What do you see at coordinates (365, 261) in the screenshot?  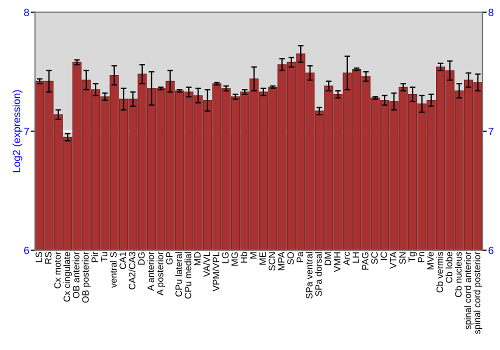 I see `x-tick-label: PAG` at bounding box center [365, 261].